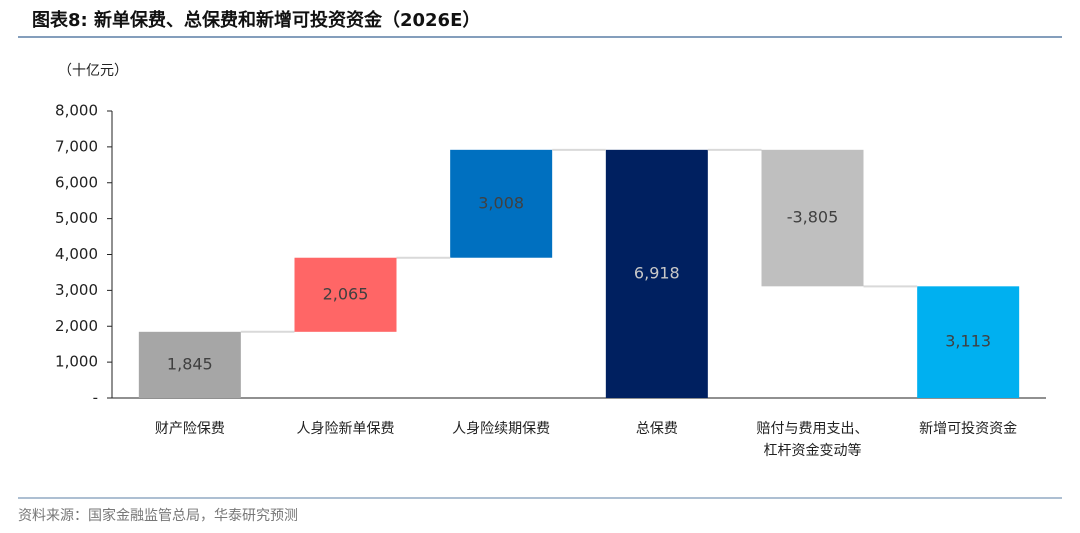 This screenshot has width=1080, height=533. What do you see at coordinates (76, 111) in the screenshot?
I see `y-tick-label: 8,000` at bounding box center [76, 111].